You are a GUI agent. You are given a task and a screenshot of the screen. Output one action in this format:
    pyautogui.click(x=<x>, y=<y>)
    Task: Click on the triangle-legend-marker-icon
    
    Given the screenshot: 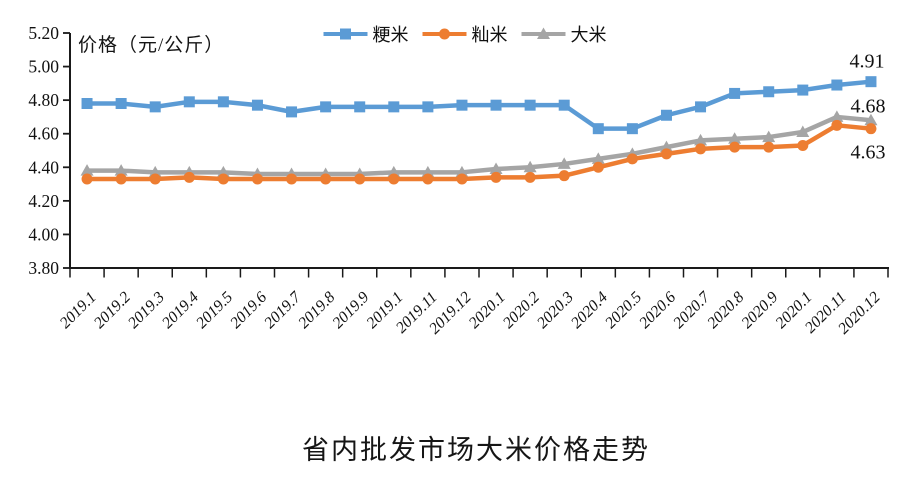 What is the action you would take?
    pyautogui.click(x=543, y=33)
    